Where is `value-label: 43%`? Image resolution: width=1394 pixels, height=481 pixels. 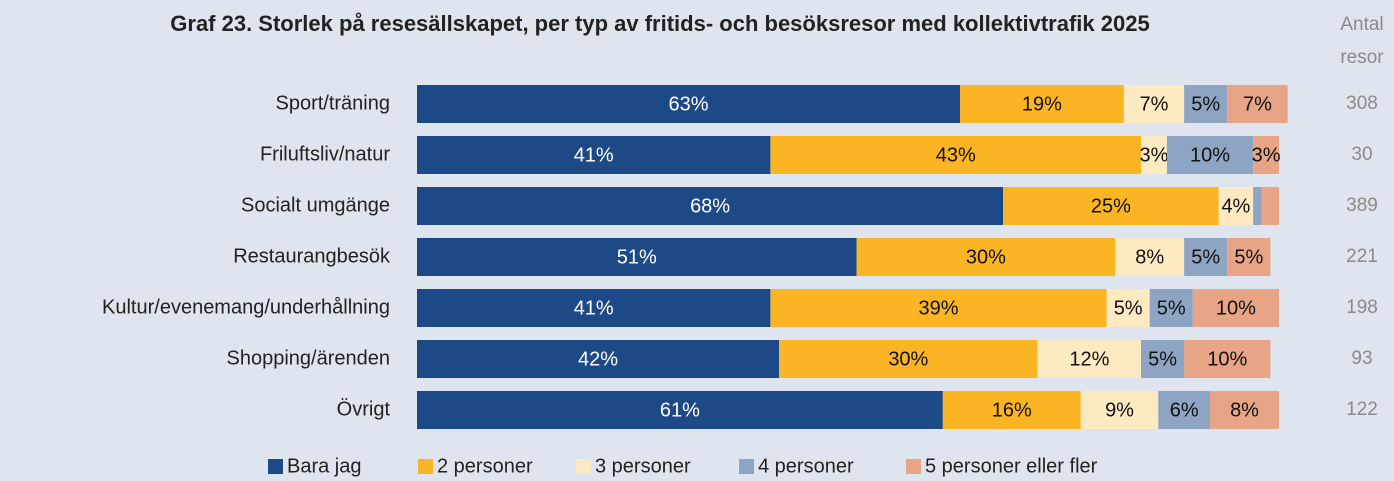
value-label: 43% is located at coordinates (956, 155).